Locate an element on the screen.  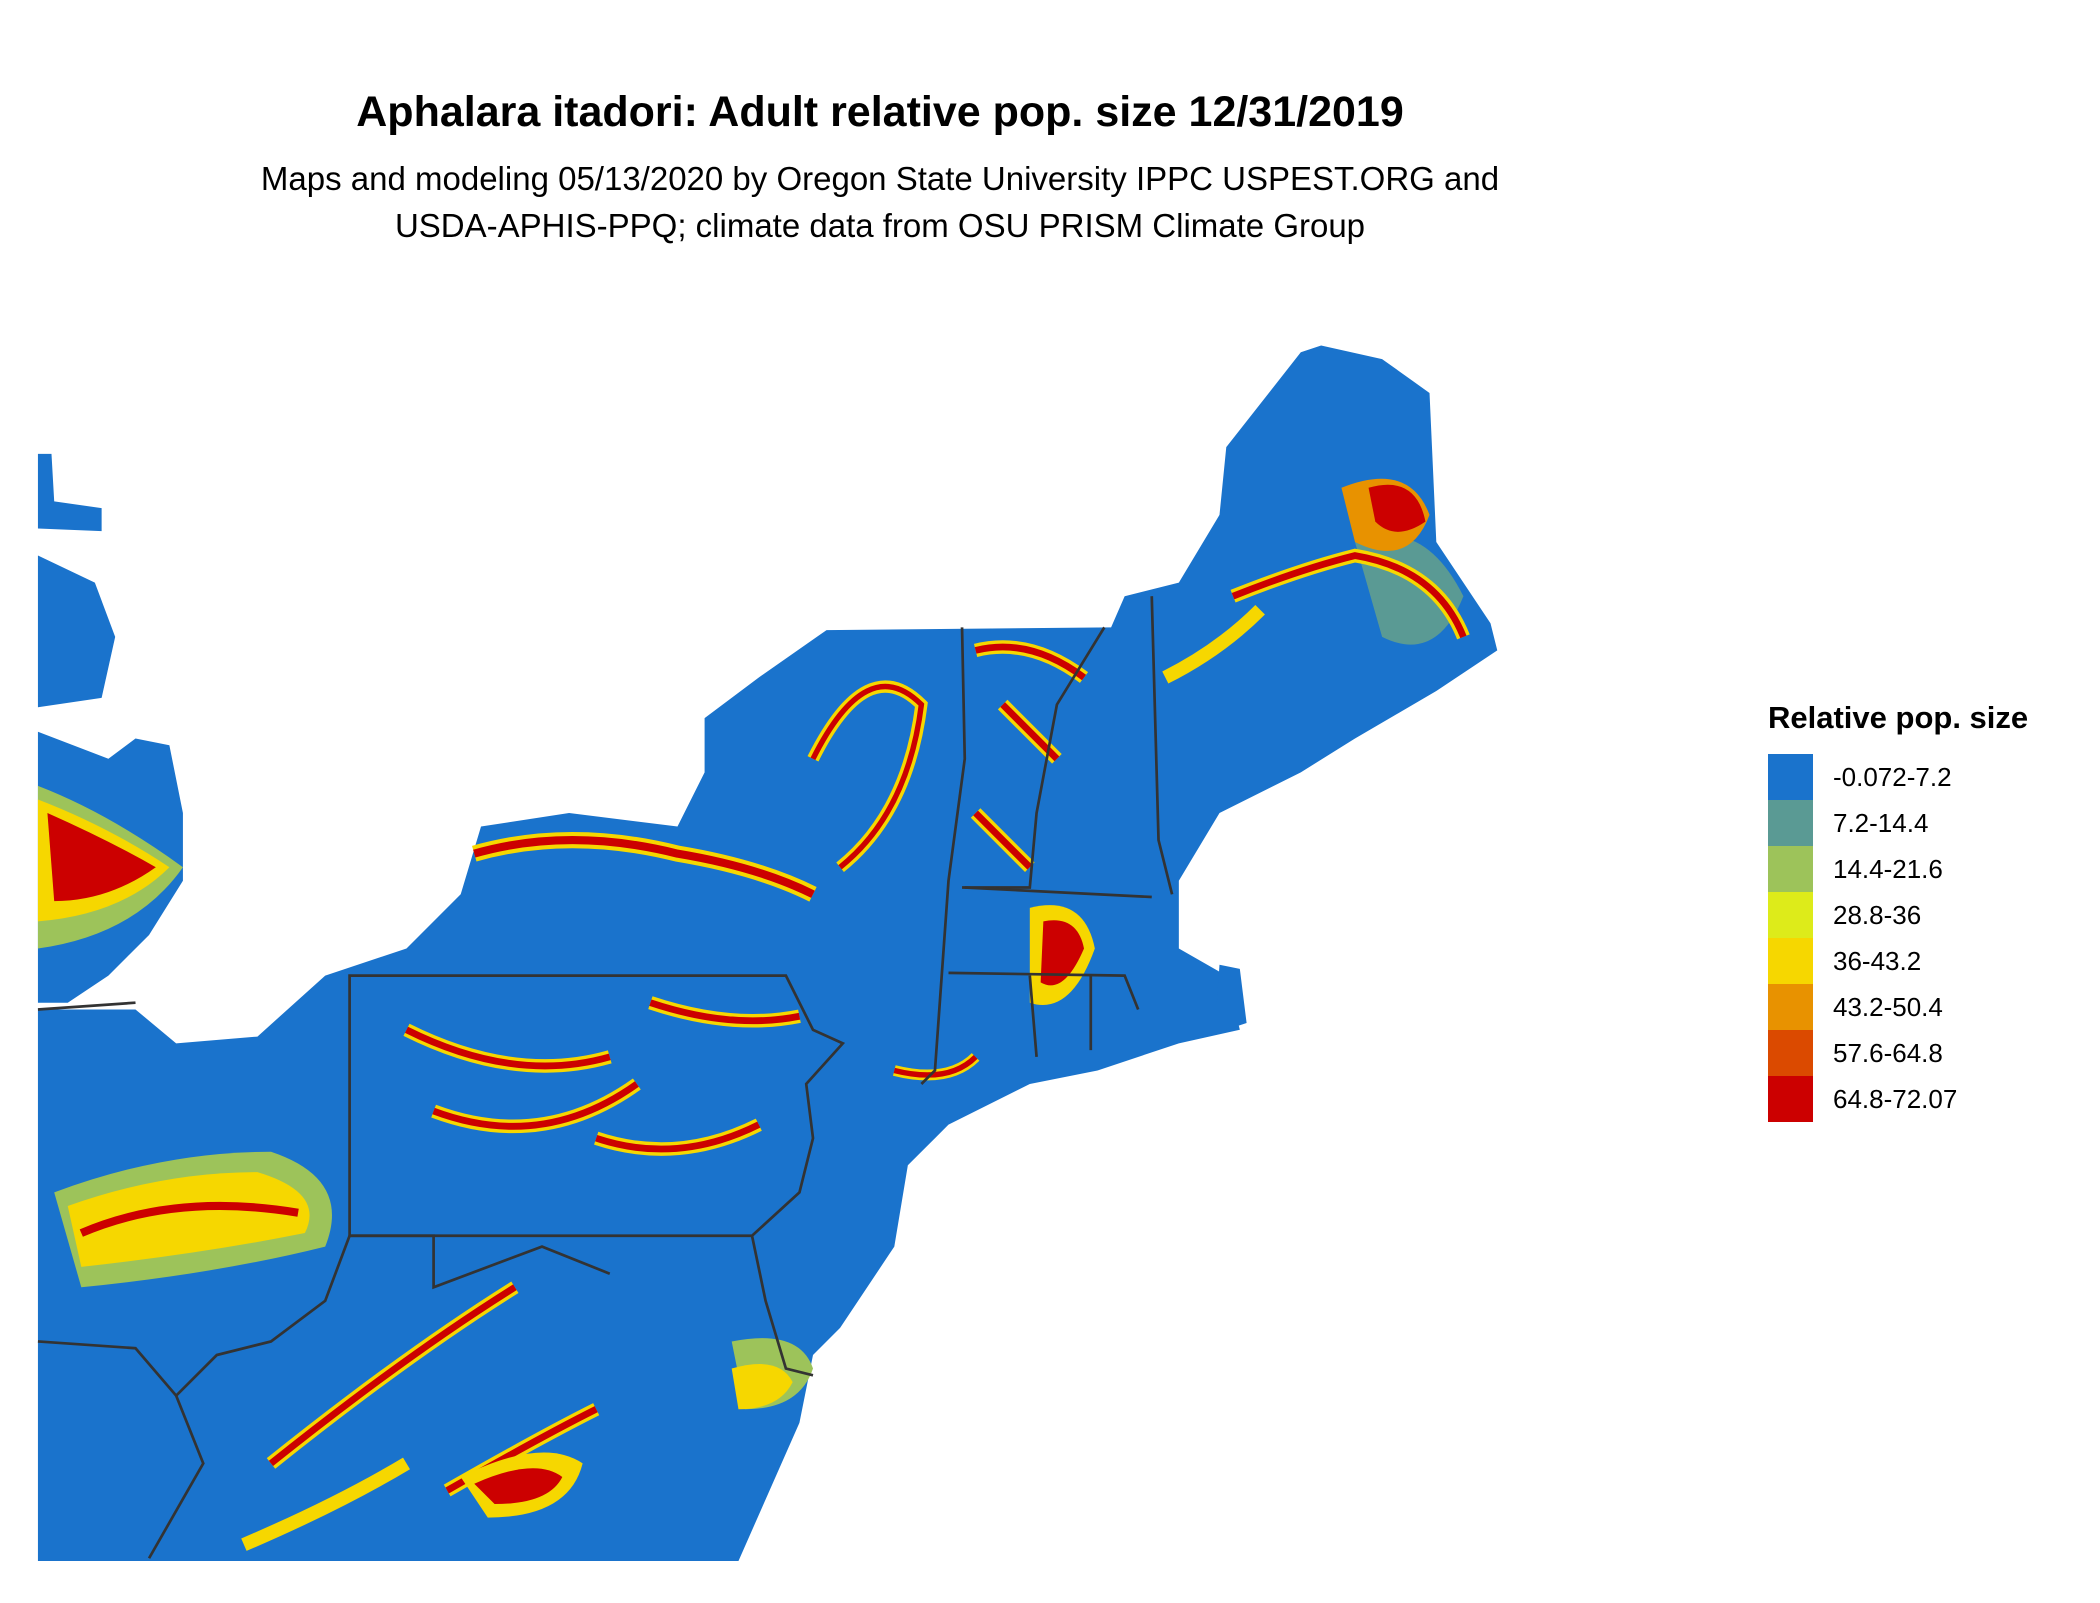
legend-item: 43.2-50.4 is located at coordinates (1898, 1007).